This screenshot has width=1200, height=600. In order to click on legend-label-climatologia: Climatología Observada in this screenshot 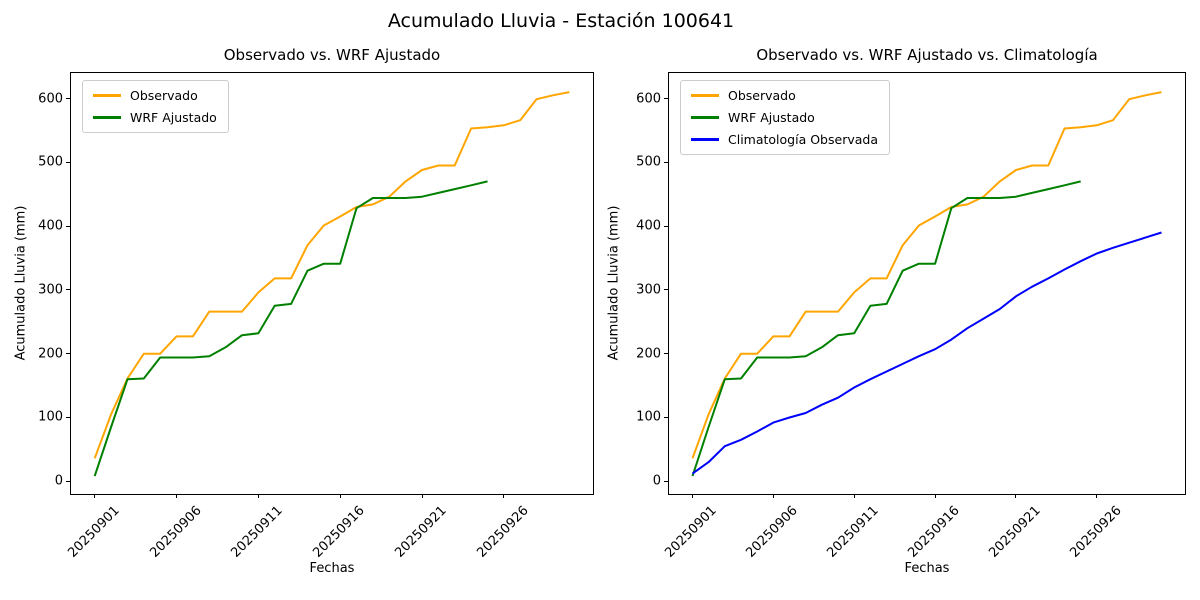, I will do `click(803, 139)`.